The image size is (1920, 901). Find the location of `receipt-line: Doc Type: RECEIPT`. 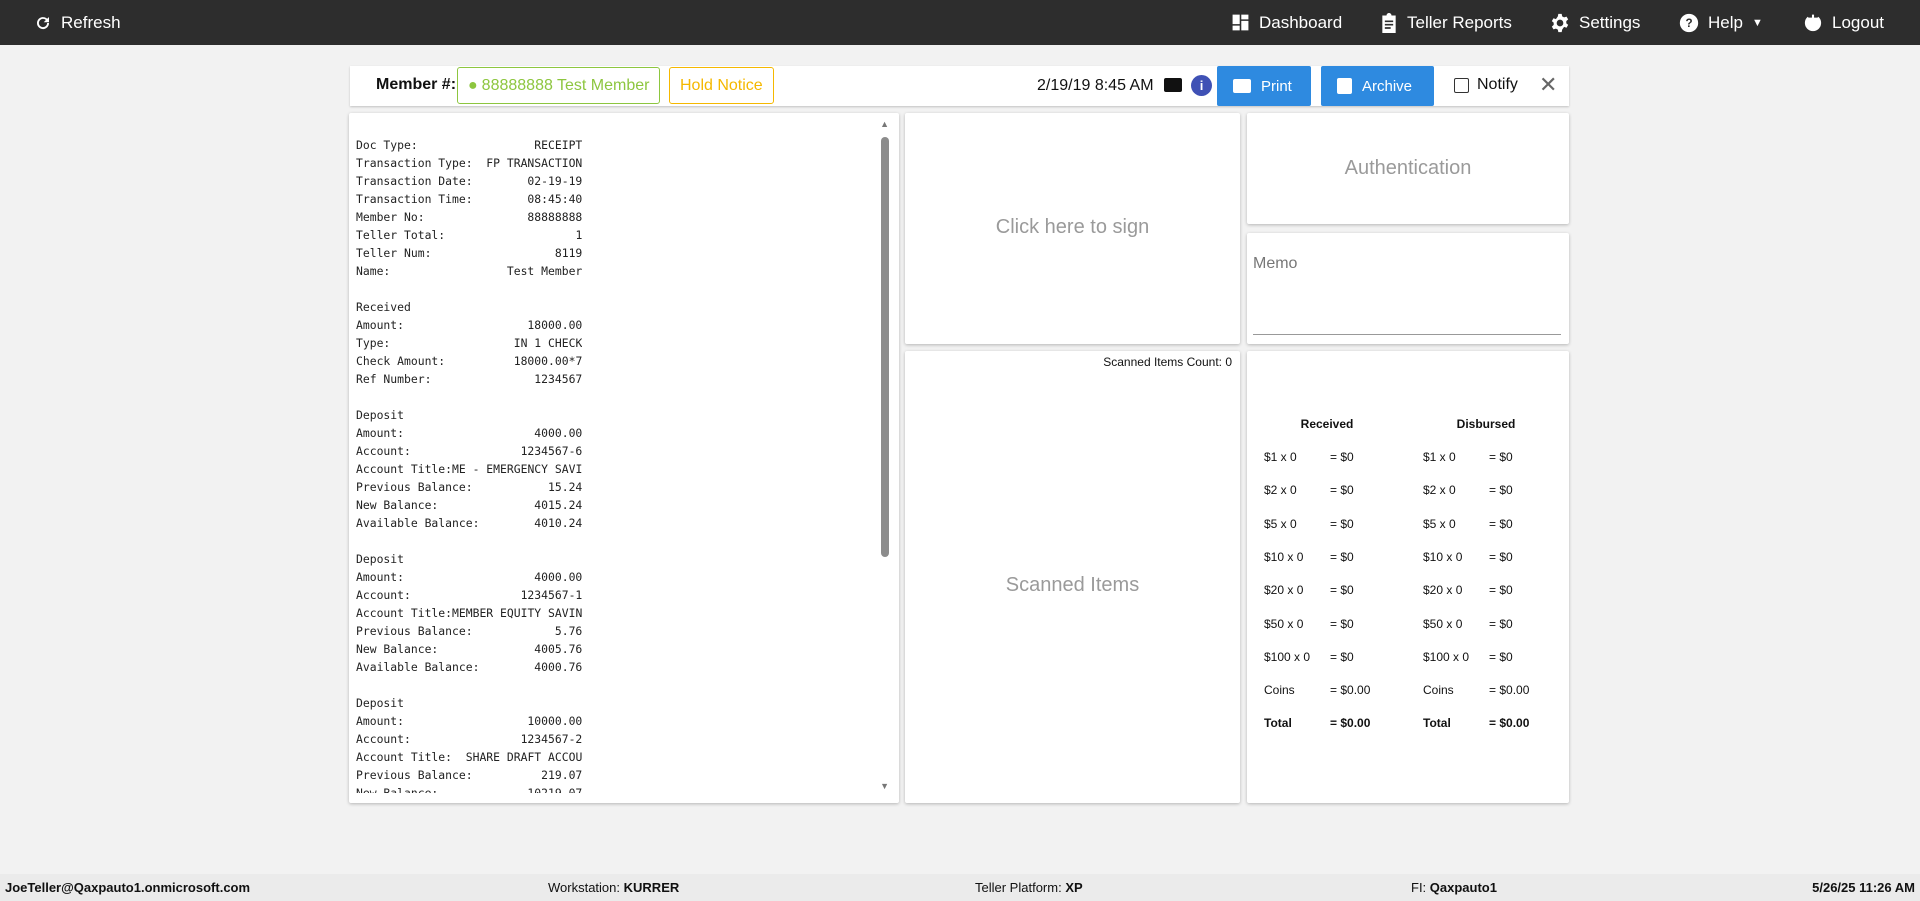

receipt-line: Doc Type: RECEIPT is located at coordinates (469, 145).